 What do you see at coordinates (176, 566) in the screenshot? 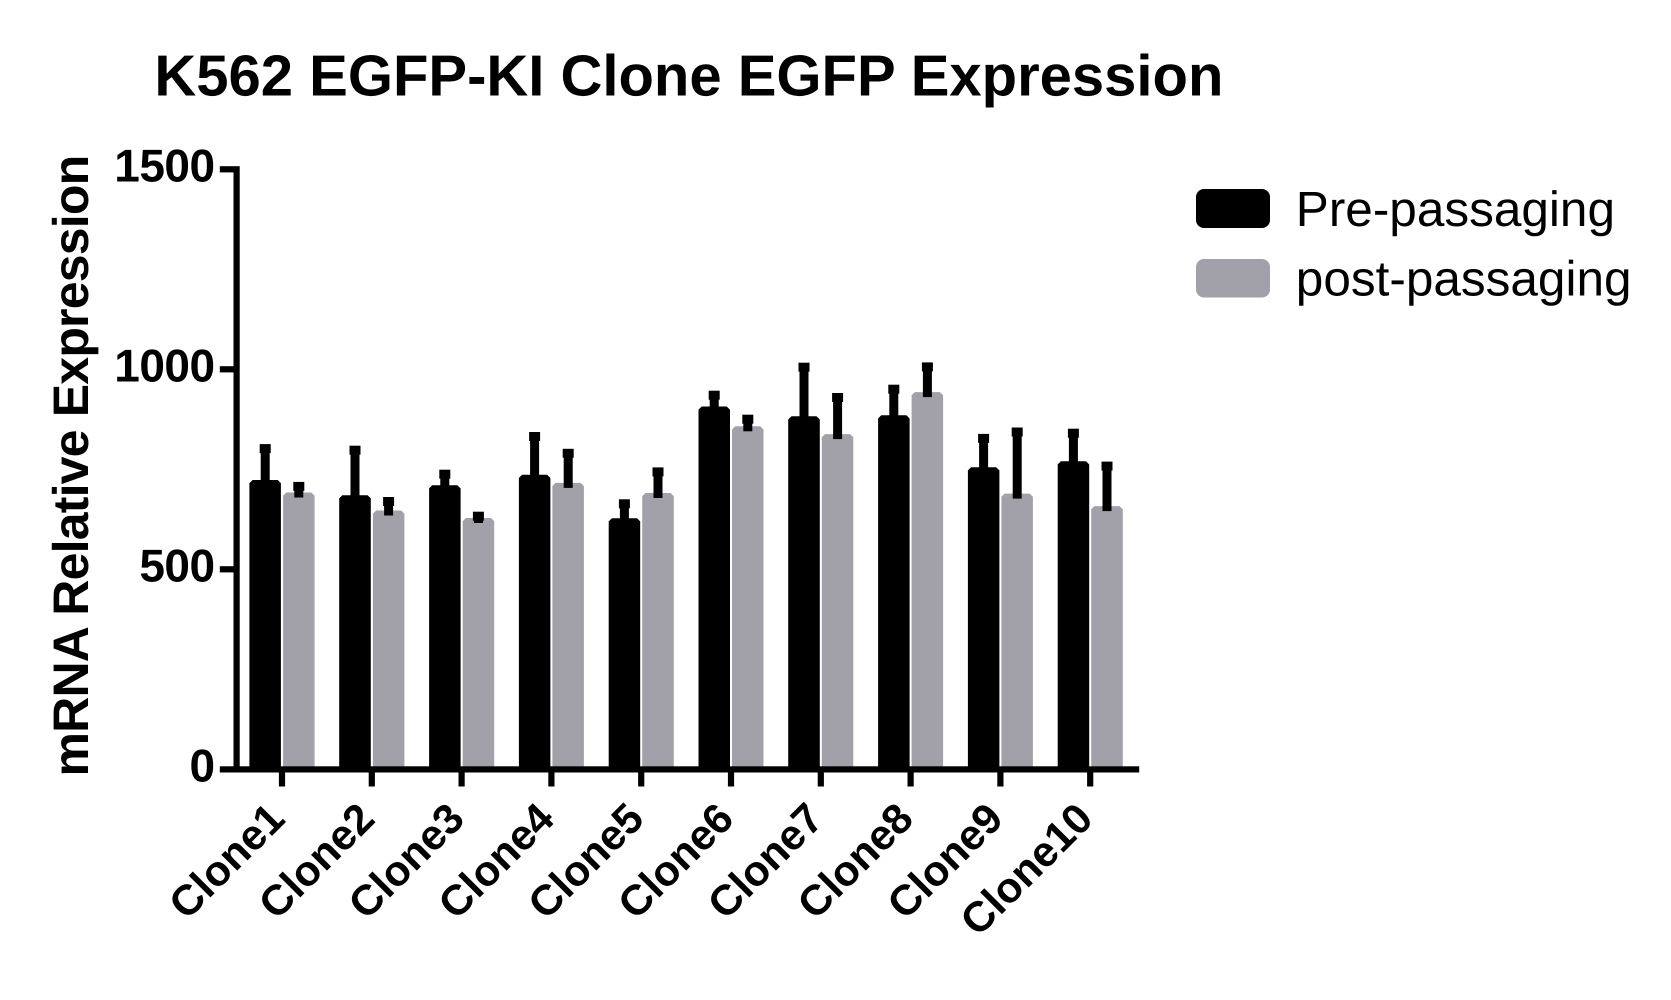
I see `svg-text: 500` at bounding box center [176, 566].